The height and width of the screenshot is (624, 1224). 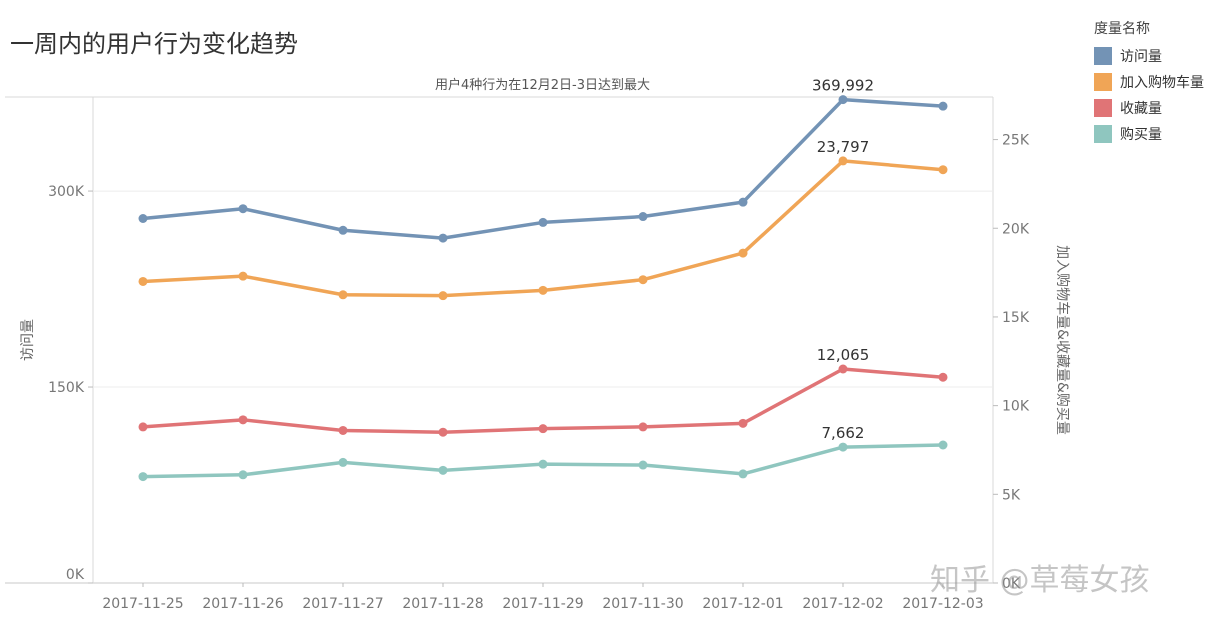 What do you see at coordinates (1141, 109) in the screenshot?
I see `legend-label: 收藏量` at bounding box center [1141, 109].